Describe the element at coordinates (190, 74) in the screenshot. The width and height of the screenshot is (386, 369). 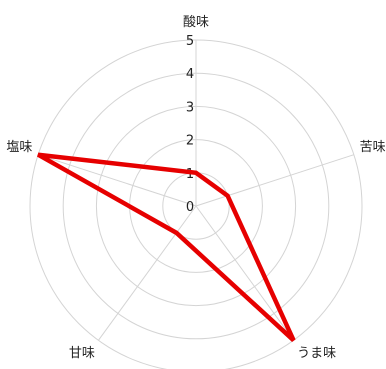
I see `radial-tick-label: 4` at that location.